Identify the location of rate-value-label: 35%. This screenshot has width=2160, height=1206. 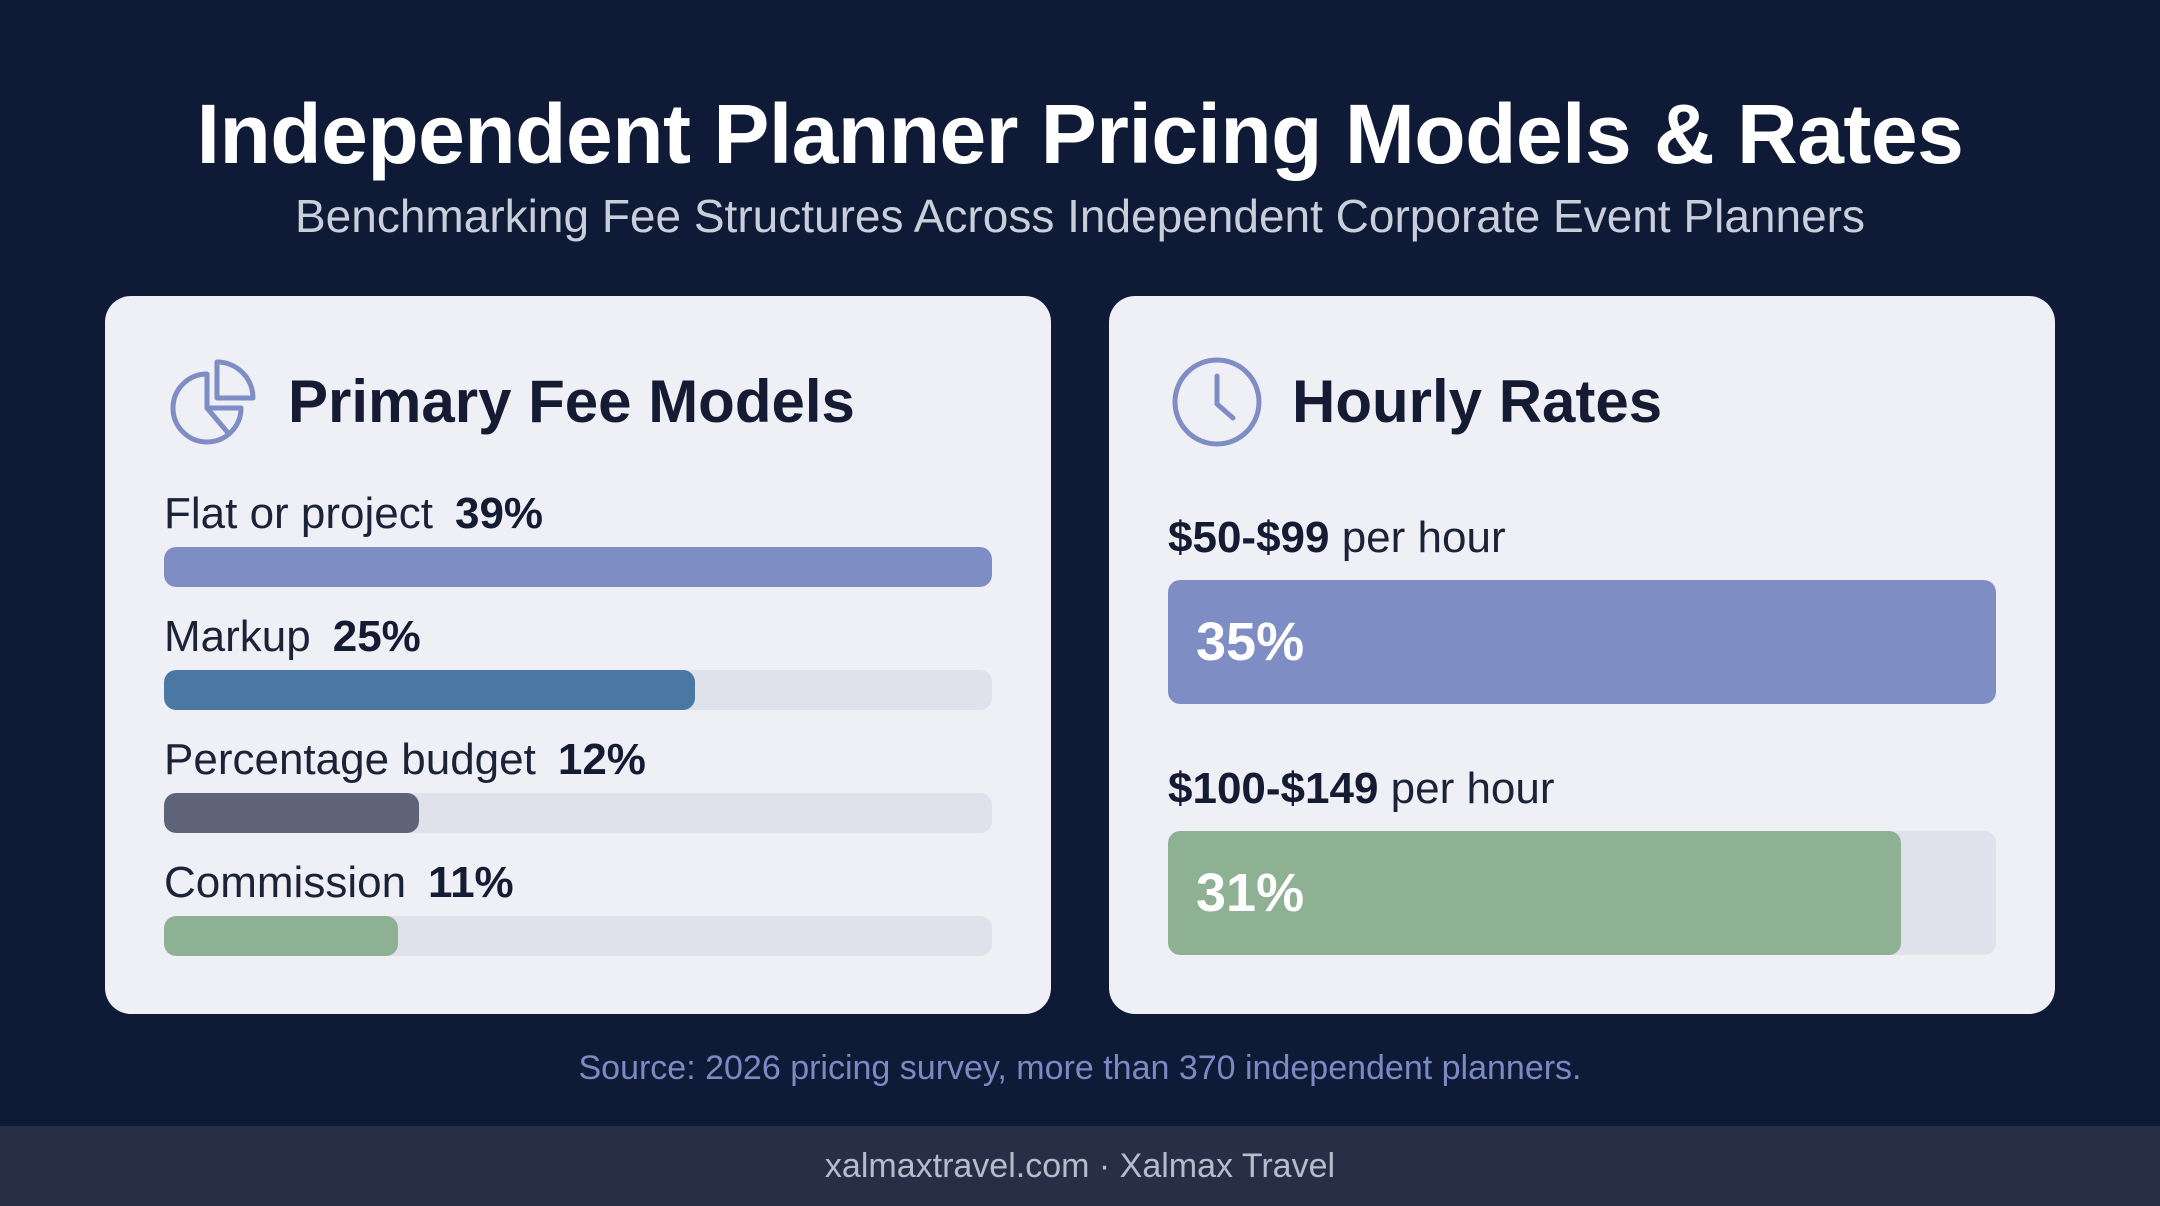
(1250, 642).